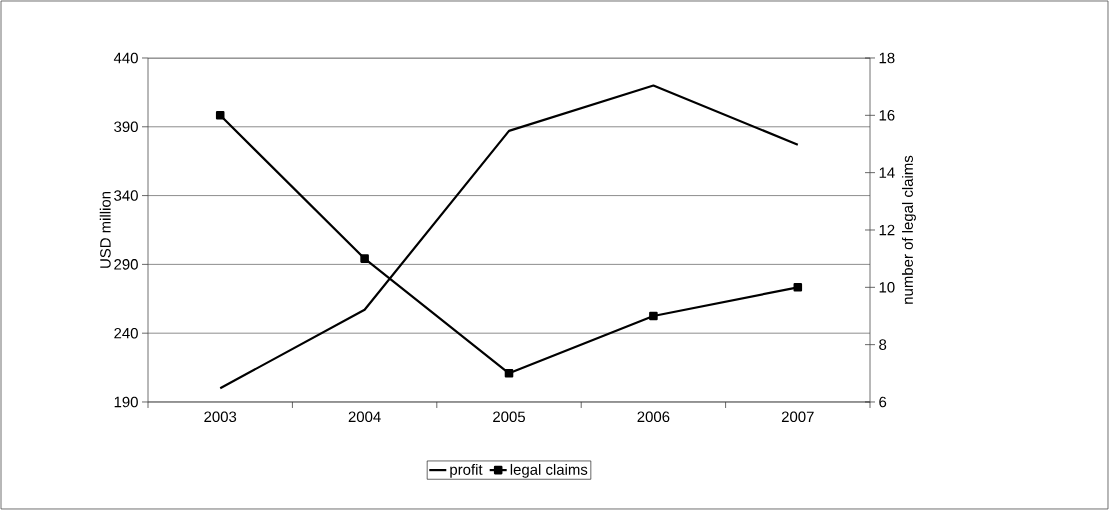 This screenshot has height=510, width=1109. Describe the element at coordinates (126, 264) in the screenshot. I see `y-tick-label: 290` at that location.